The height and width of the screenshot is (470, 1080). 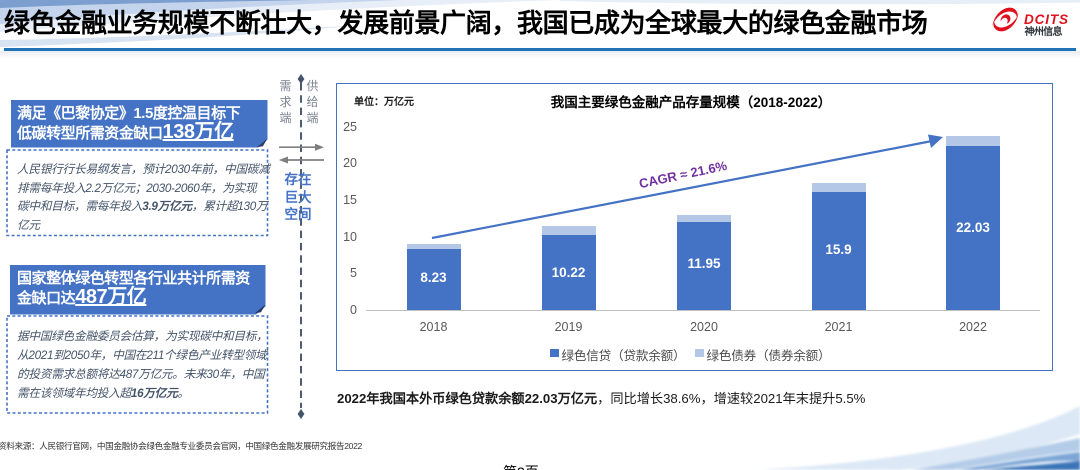 What do you see at coordinates (1044, 31) in the screenshot?
I see `svg-text: 神州信息` at bounding box center [1044, 31].